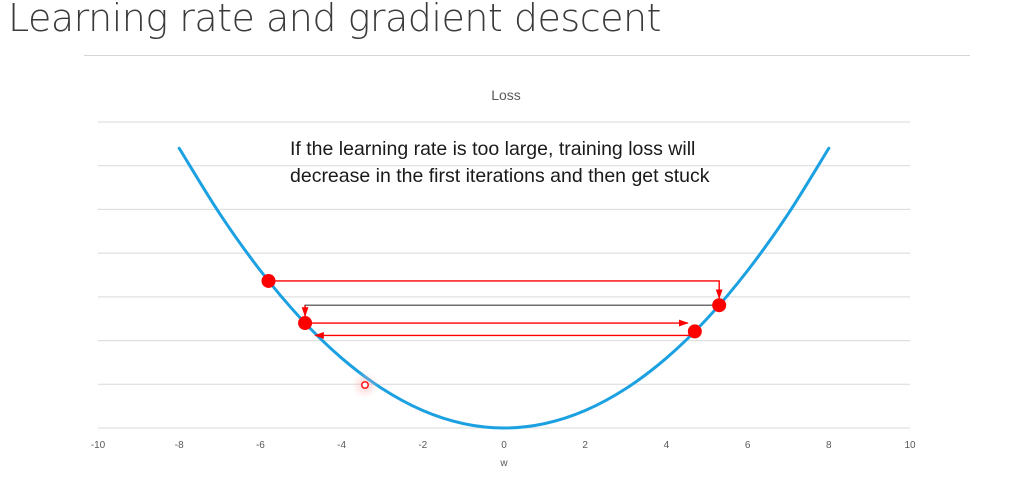 Image resolution: width=1023 pixels, height=501 pixels. I want to click on x-tick-label: -2, so click(422, 445).